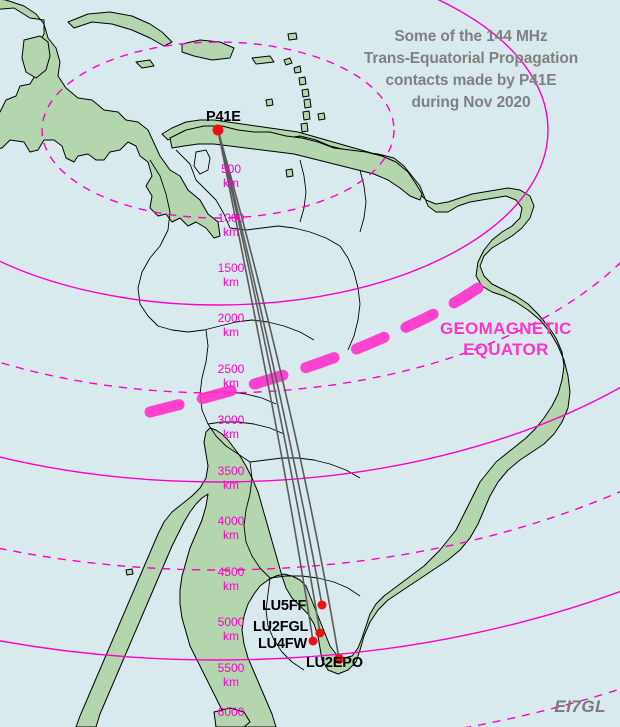  I want to click on author-watermark: EI7GL, so click(580, 706).